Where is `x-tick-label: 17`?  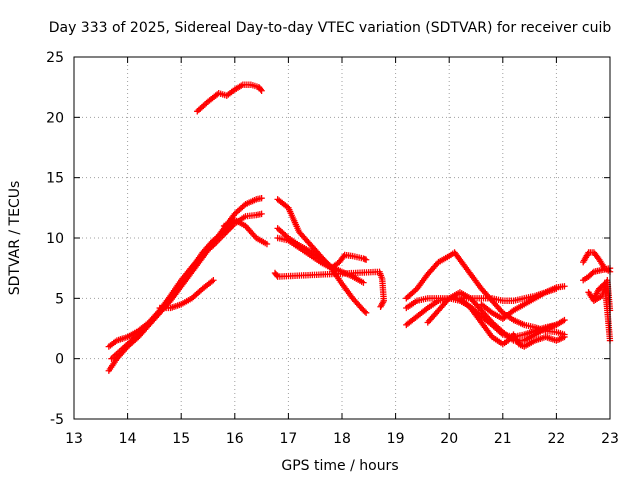 x-tick-label: 17 is located at coordinates (288, 439).